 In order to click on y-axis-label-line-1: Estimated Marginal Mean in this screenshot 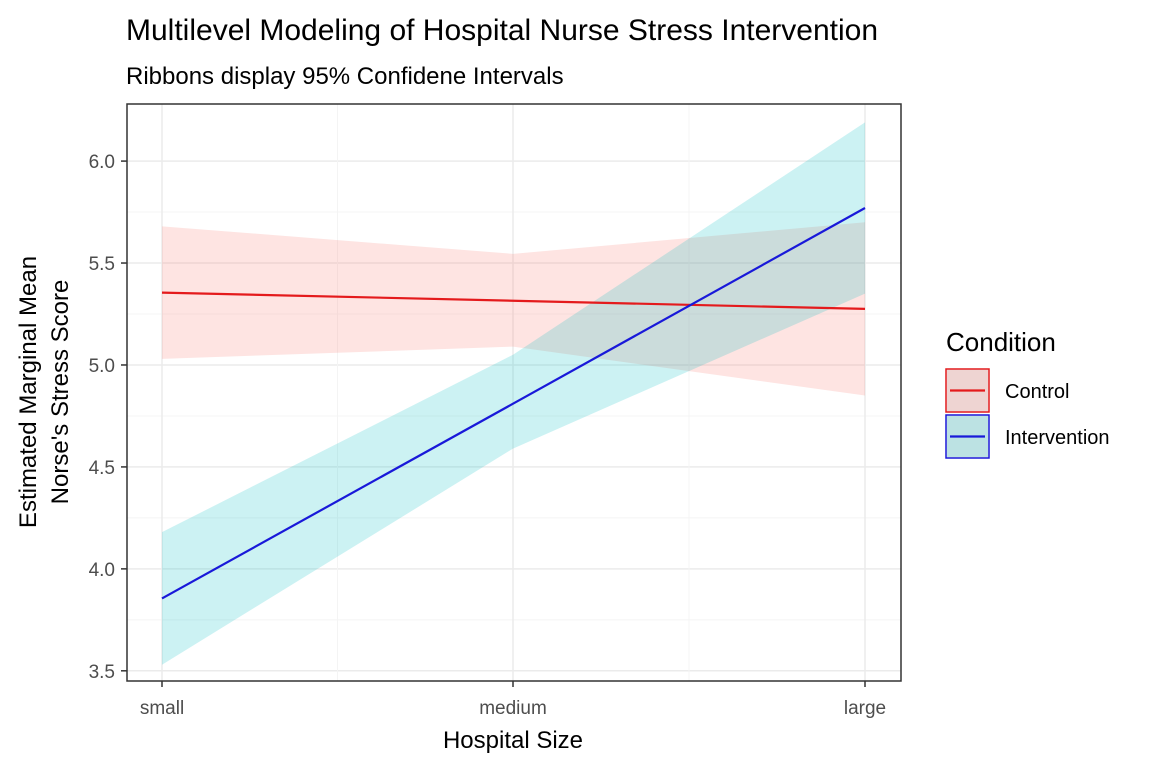, I will do `click(28, 392)`.